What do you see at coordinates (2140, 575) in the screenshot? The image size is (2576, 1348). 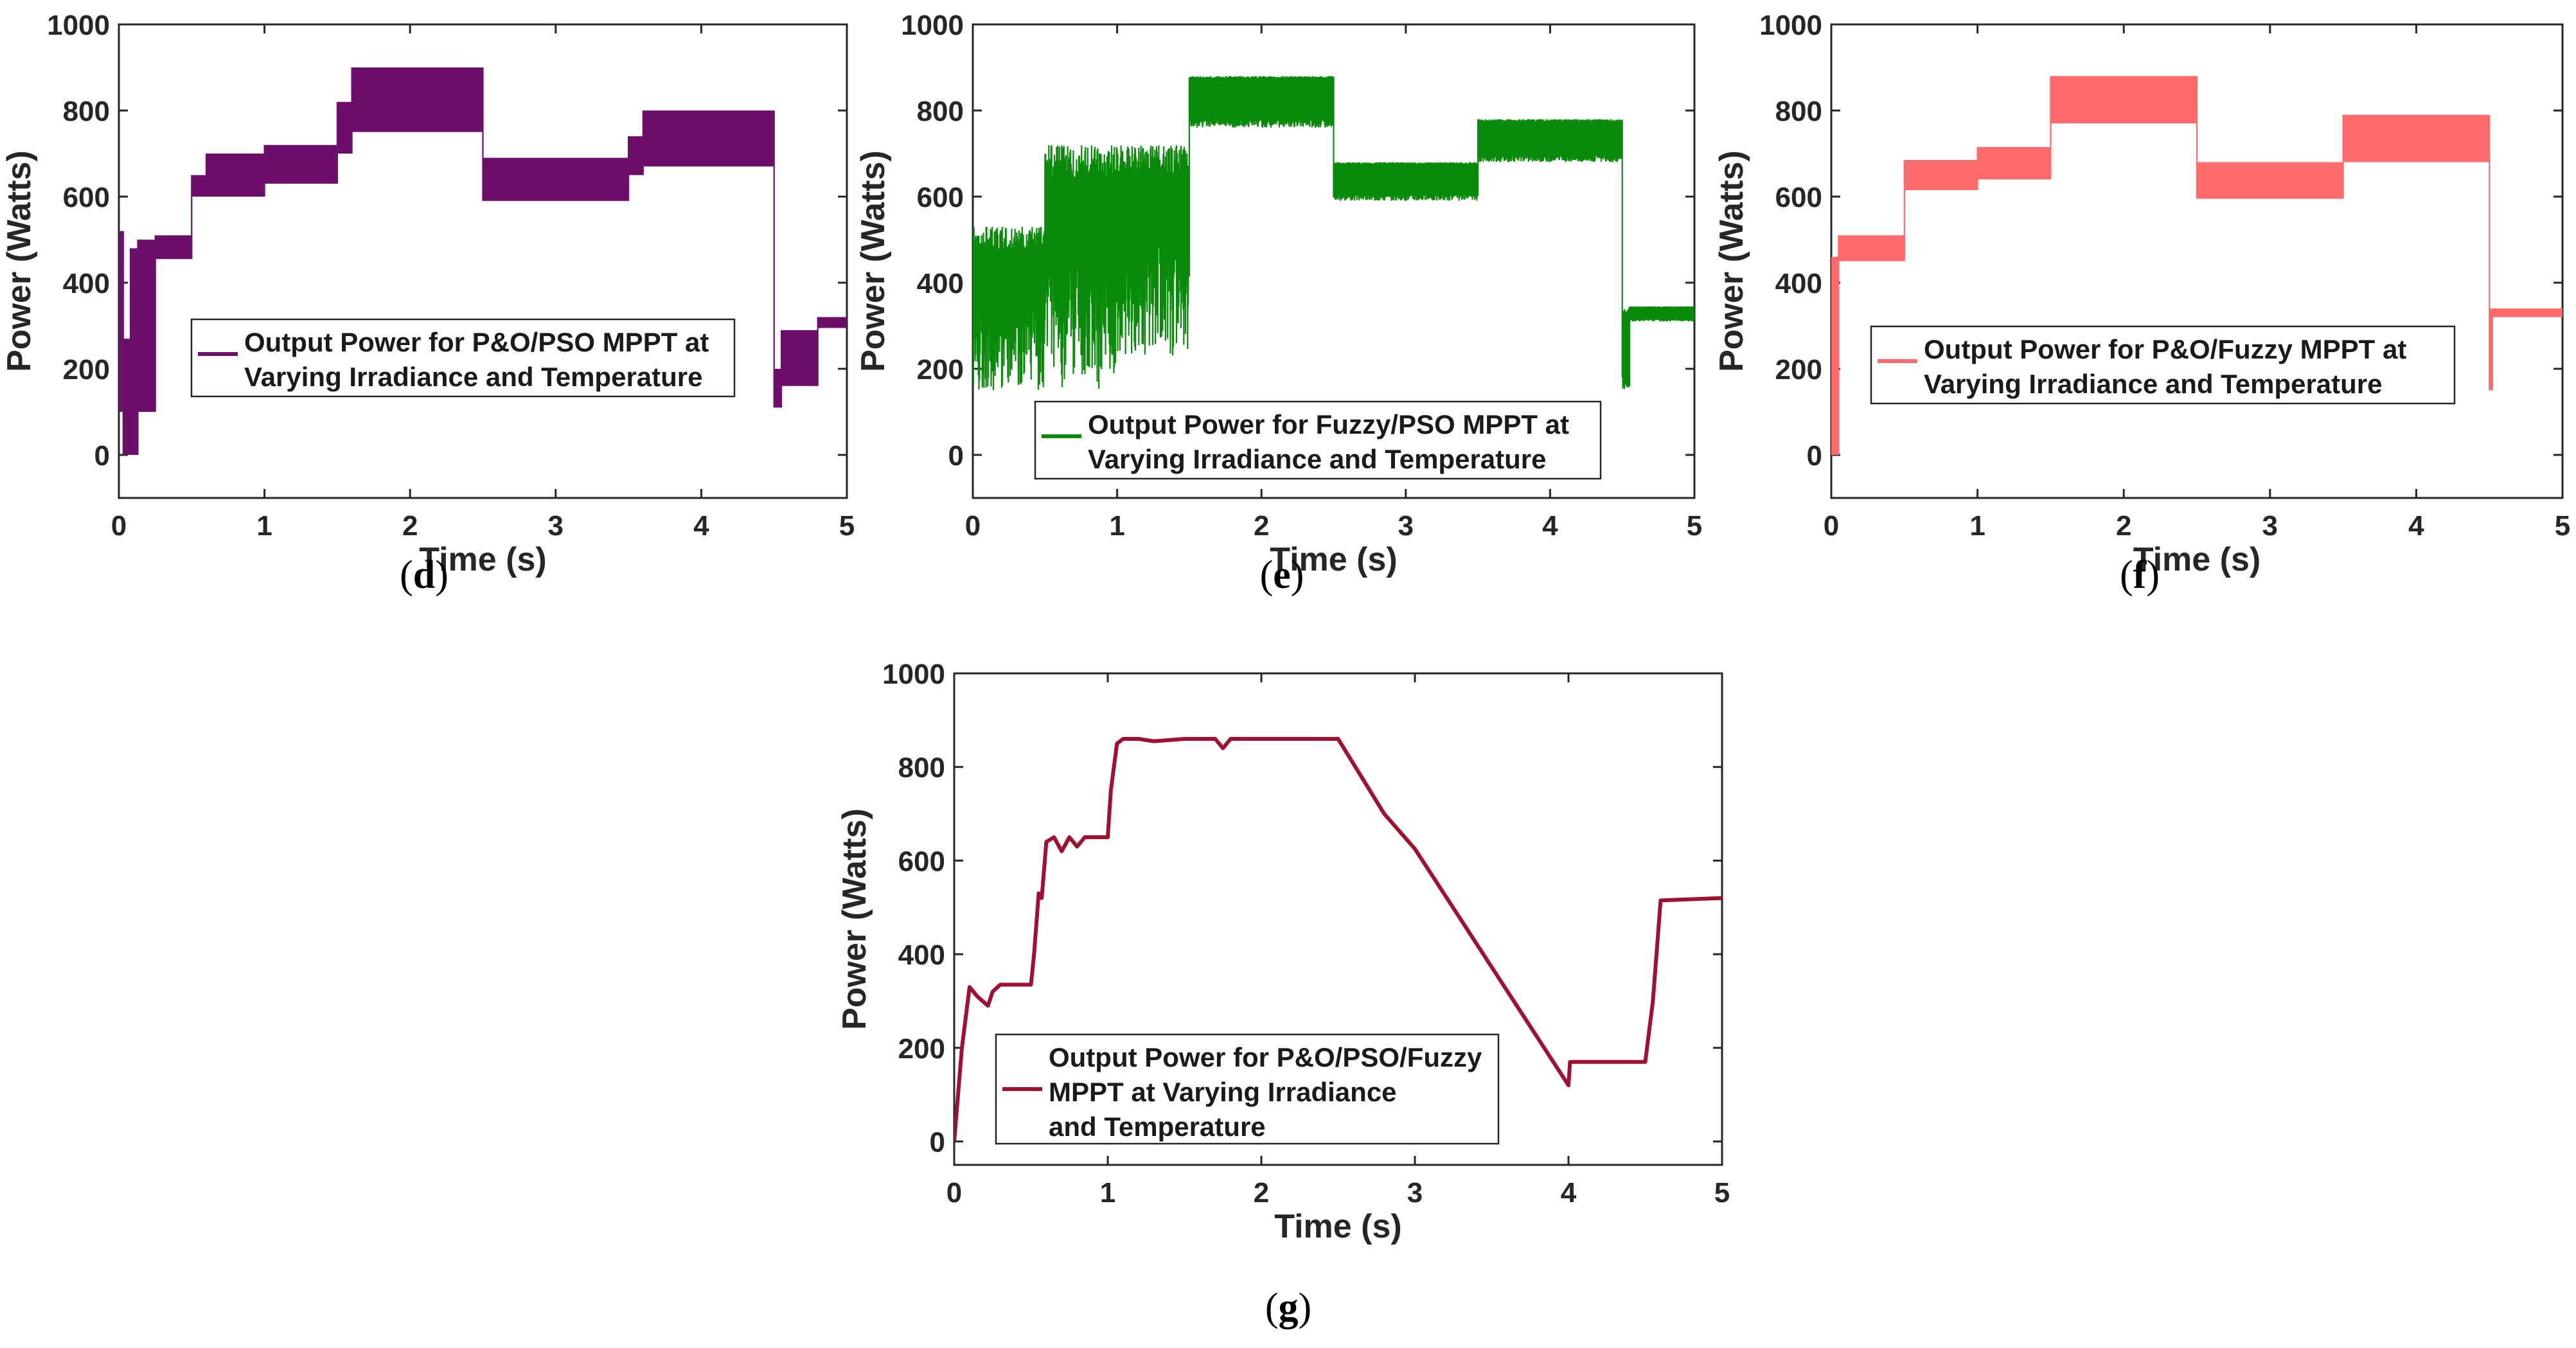 I see `panel-caption: (f)` at bounding box center [2140, 575].